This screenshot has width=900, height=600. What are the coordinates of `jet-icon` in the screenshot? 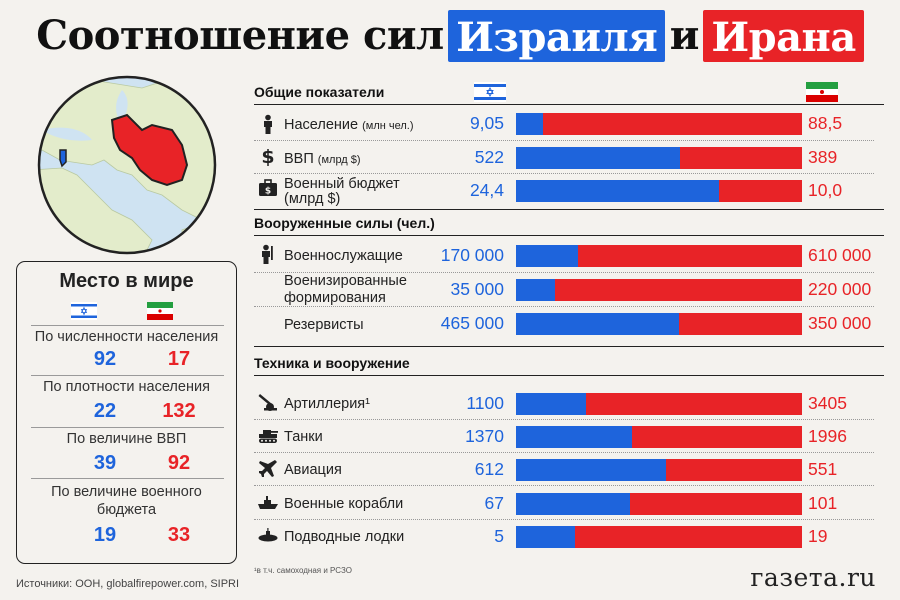 It's located at (268, 468).